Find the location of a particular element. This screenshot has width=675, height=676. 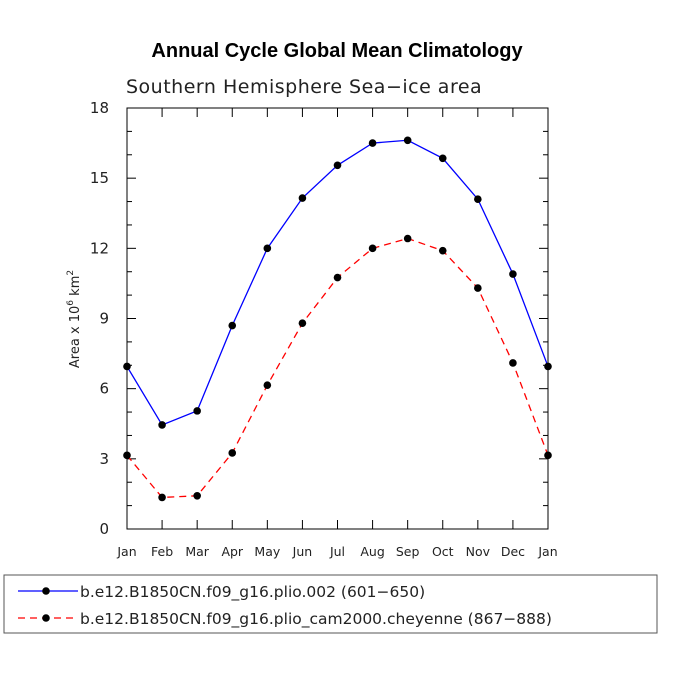

y-axis-label-unit-exp: 2 is located at coordinates (71, 273).